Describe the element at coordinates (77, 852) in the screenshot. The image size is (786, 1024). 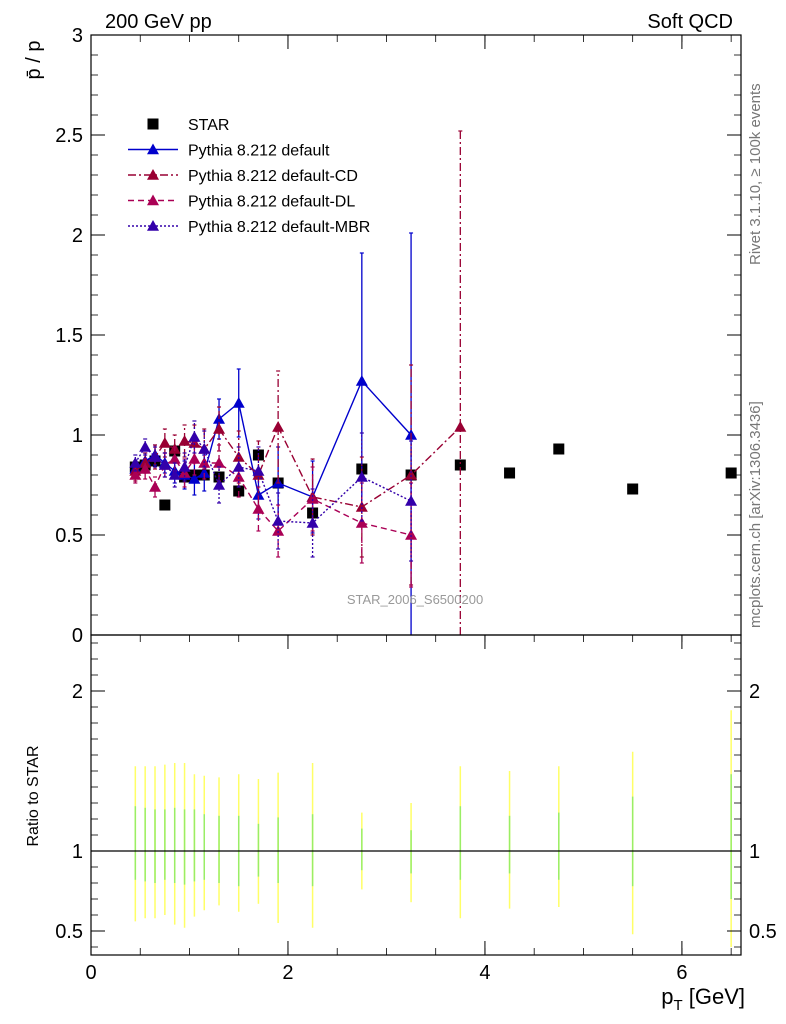
I see `ratio-y-tick-label: 1` at that location.